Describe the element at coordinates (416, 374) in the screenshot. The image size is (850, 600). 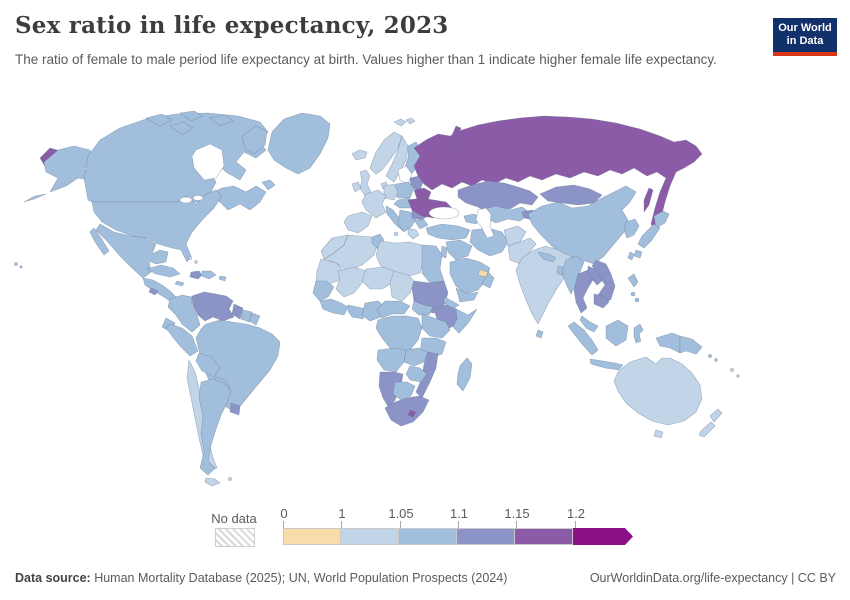
I see `country-zimbabwe` at that location.